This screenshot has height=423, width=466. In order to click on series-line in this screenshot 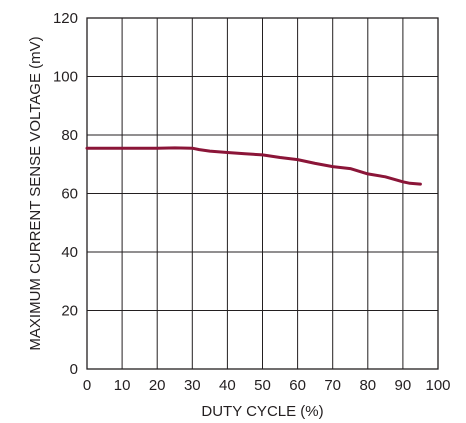, I will do `click(253, 166)`.